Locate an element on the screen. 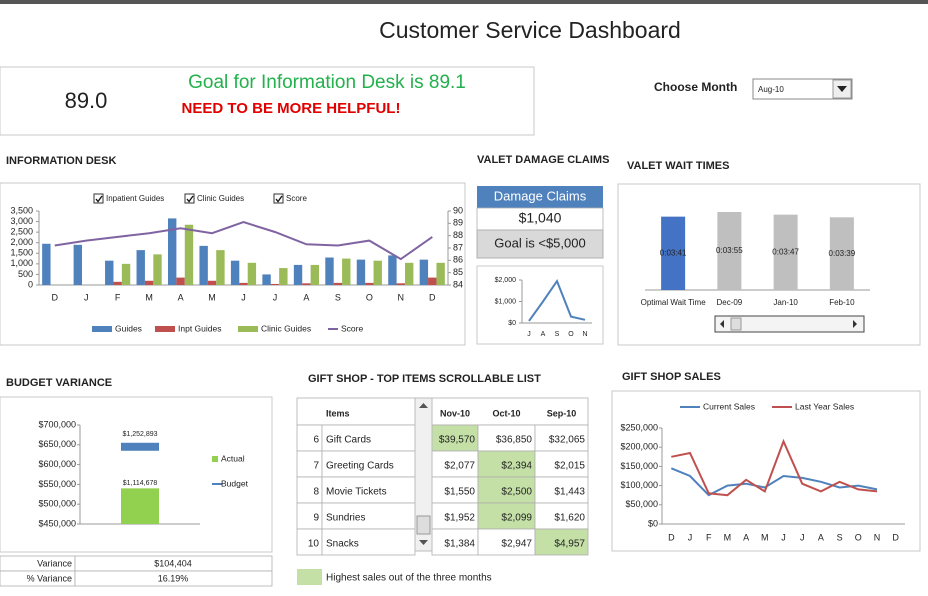  annotation: $1,252,893 is located at coordinates (139, 434).